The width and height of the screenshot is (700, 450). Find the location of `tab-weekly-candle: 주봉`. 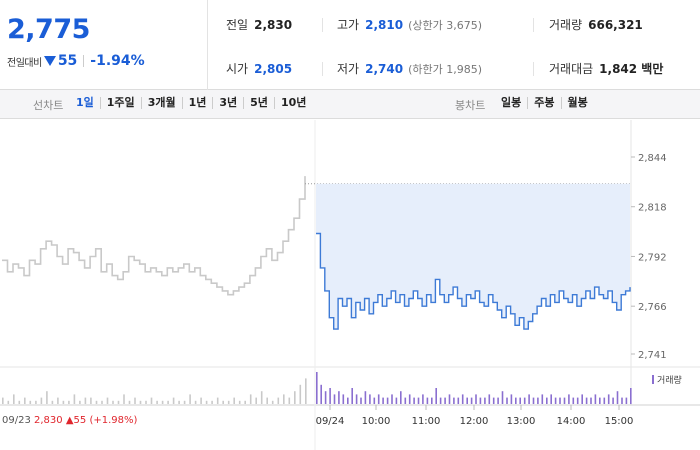

tab-weekly-candle: 주봉 is located at coordinates (545, 103).